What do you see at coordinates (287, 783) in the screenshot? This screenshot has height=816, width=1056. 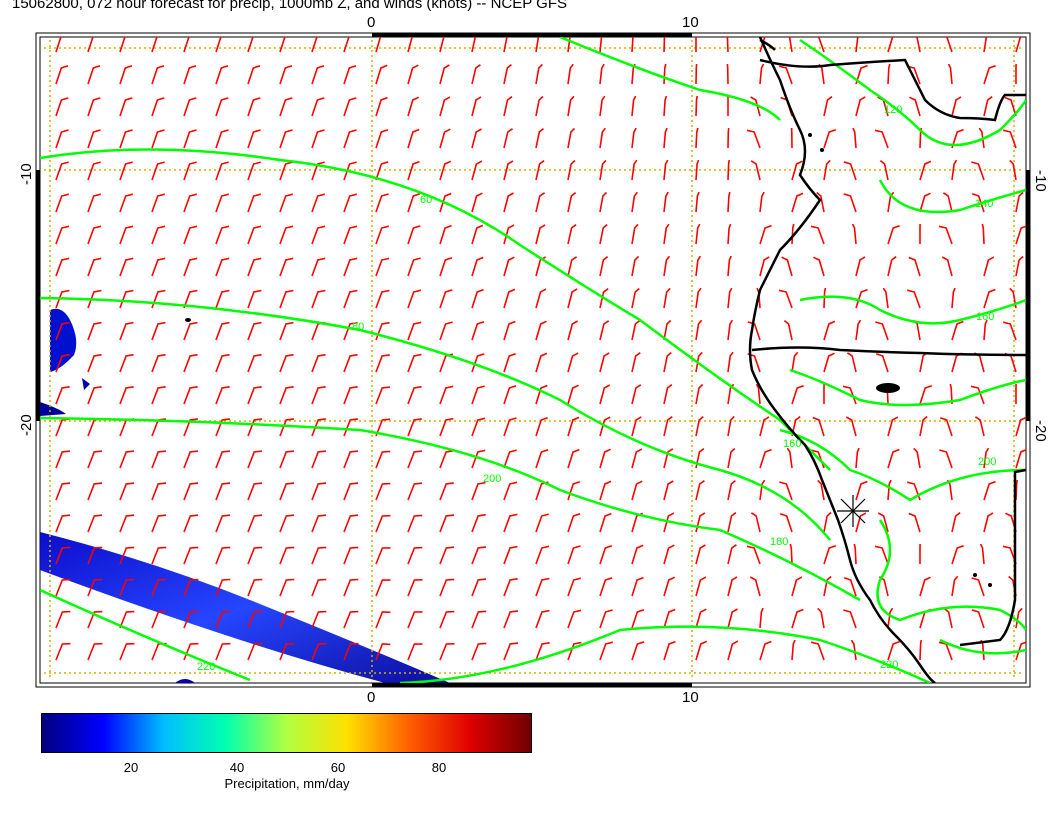 I see `colorbar-title: Precipitation, mm/day` at bounding box center [287, 783].